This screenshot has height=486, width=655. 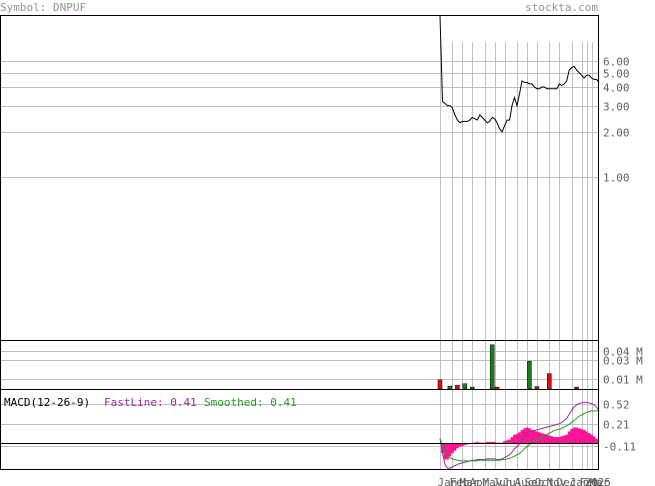 What do you see at coordinates (480, 481) in the screenshot?
I see `x-tick-label: Apr` at bounding box center [480, 481].